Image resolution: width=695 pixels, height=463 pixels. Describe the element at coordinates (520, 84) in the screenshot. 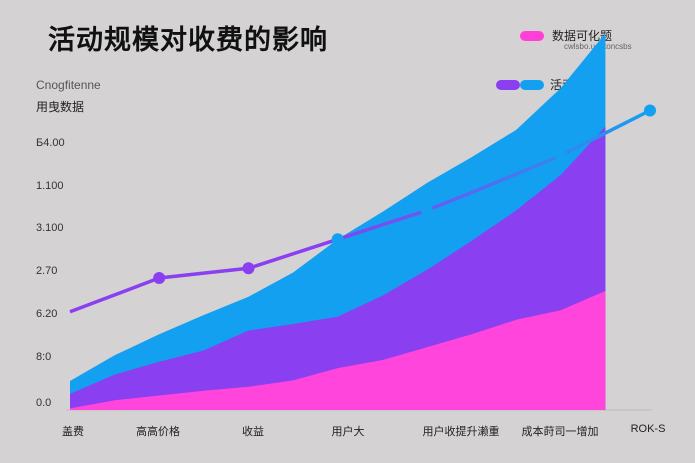

I see `legend-swatch-activity` at that location.